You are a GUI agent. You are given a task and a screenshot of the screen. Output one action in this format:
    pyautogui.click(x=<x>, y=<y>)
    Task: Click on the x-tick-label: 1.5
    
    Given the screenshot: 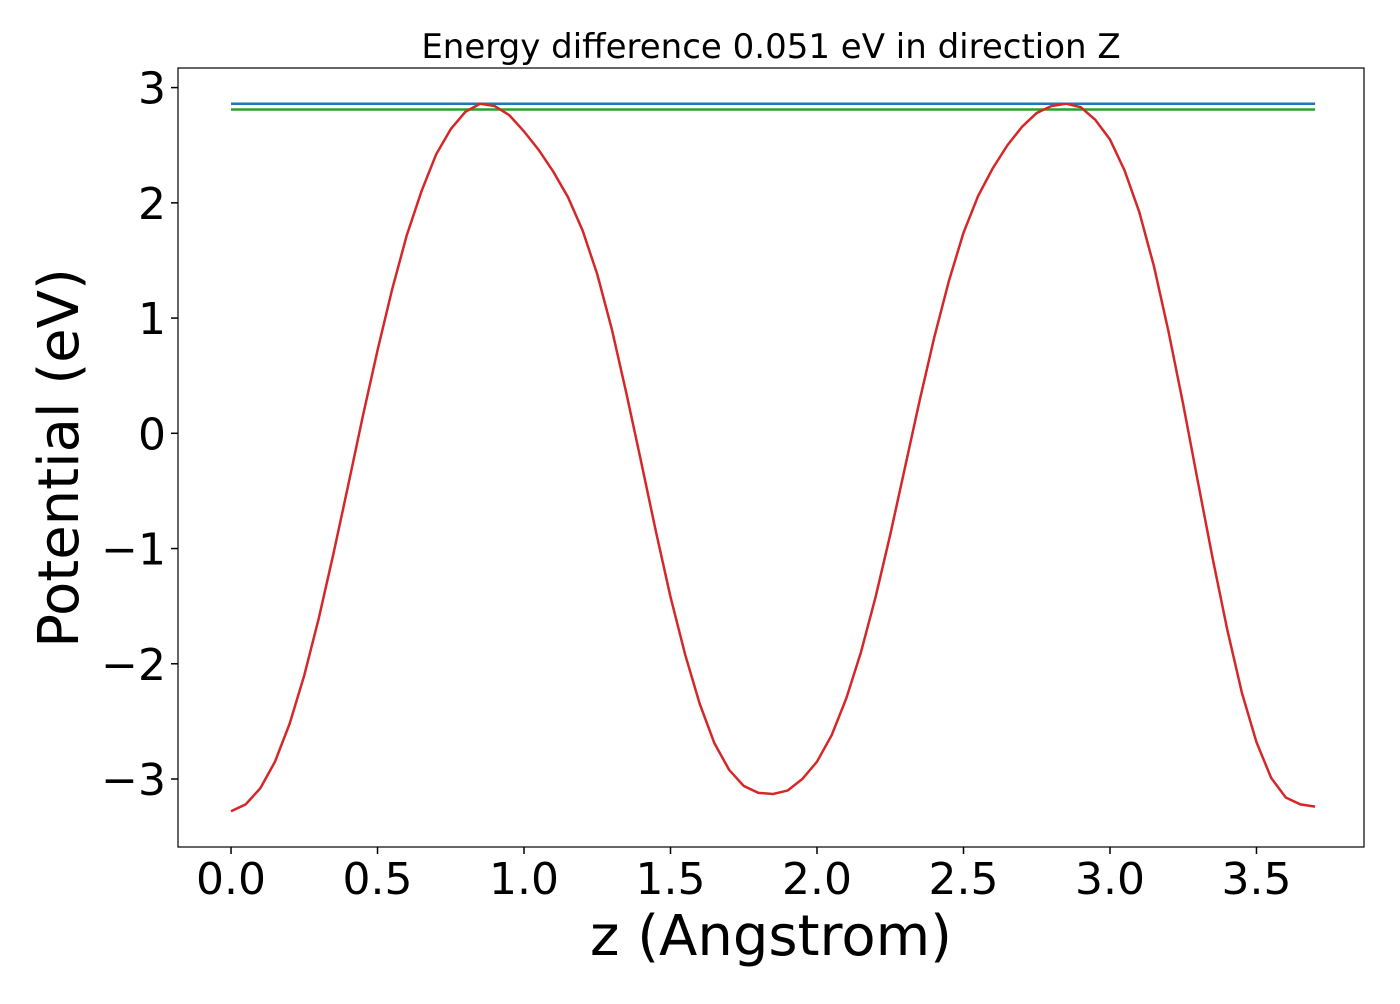 What is the action you would take?
    pyautogui.click(x=671, y=879)
    